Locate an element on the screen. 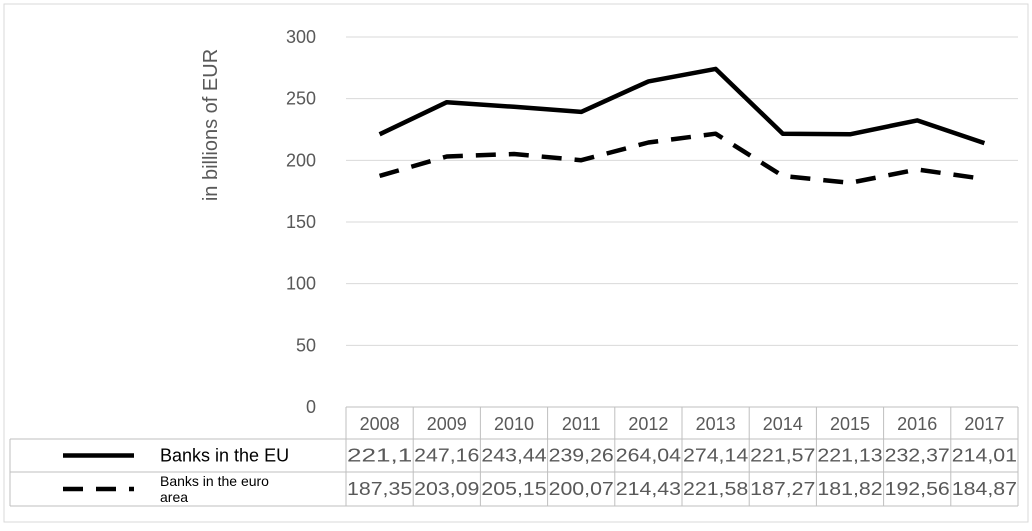  data-label: 205,15 is located at coordinates (513, 489).